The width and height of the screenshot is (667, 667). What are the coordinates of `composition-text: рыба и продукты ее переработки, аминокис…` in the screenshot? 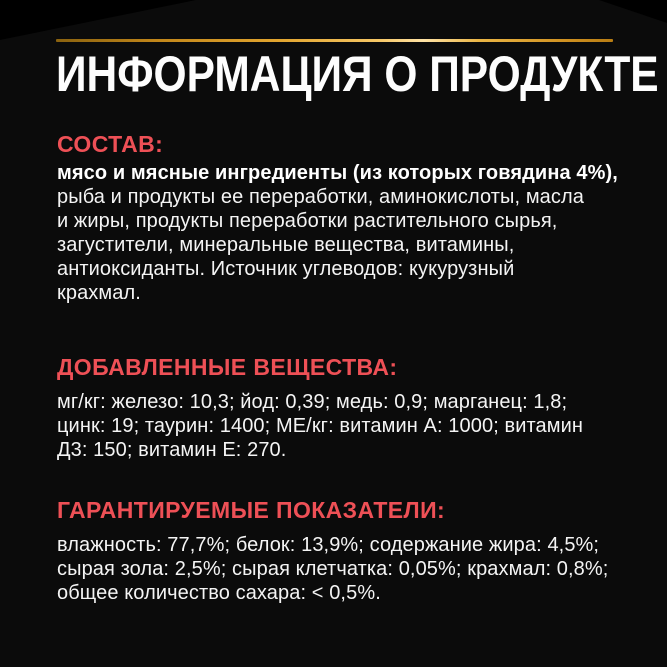 It's located at (320, 245).